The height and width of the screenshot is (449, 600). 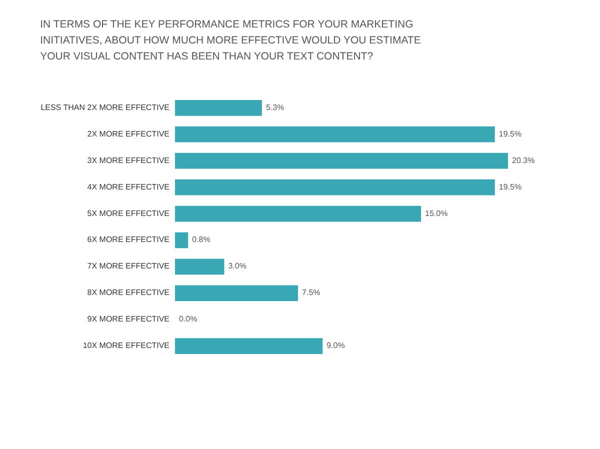 What do you see at coordinates (128, 133) in the screenshot?
I see `y-tick-label: 2X MORE EFFECTIVE` at bounding box center [128, 133].